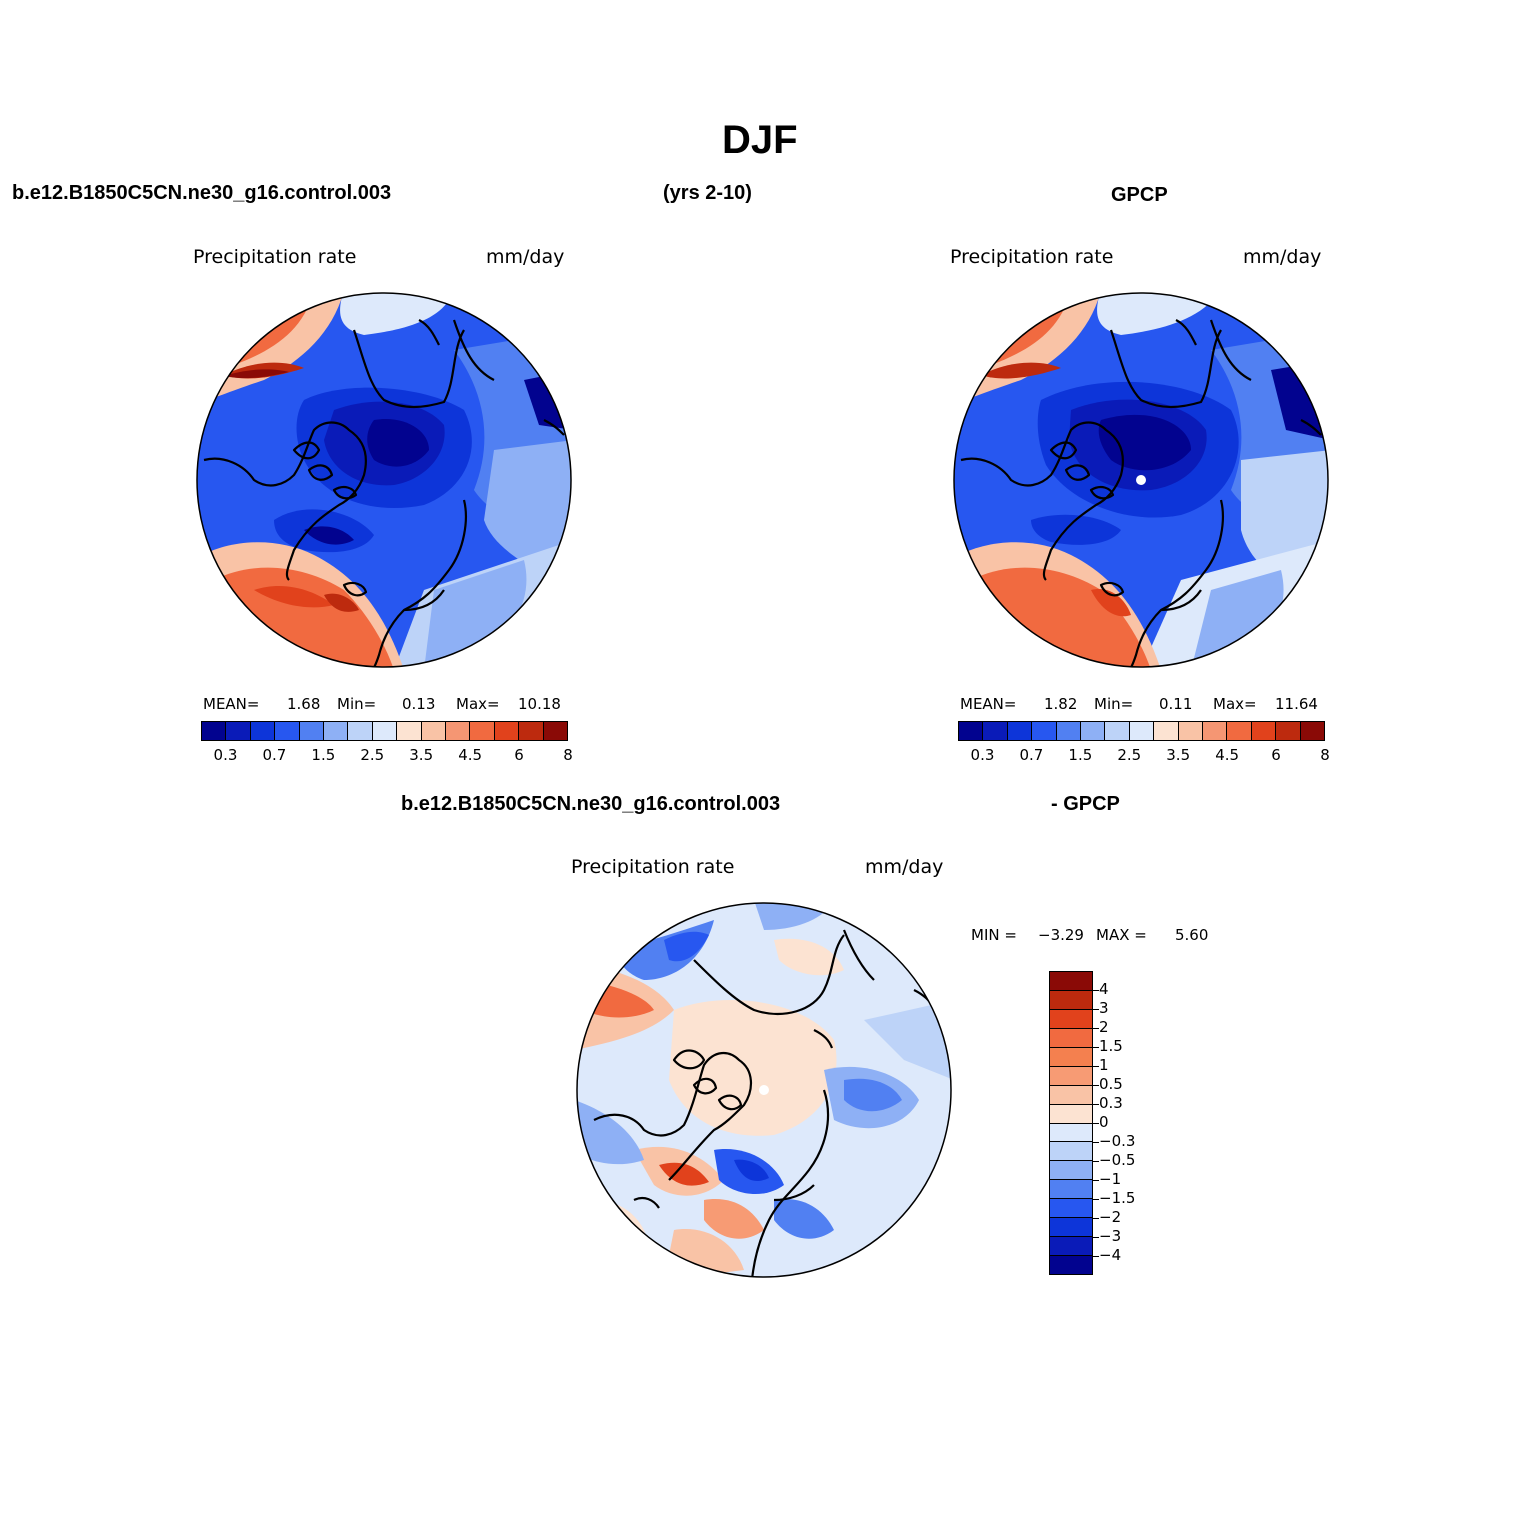 This screenshot has width=1525, height=1525. I want to click on diff-max-label: MAX =, so click(1121, 935).